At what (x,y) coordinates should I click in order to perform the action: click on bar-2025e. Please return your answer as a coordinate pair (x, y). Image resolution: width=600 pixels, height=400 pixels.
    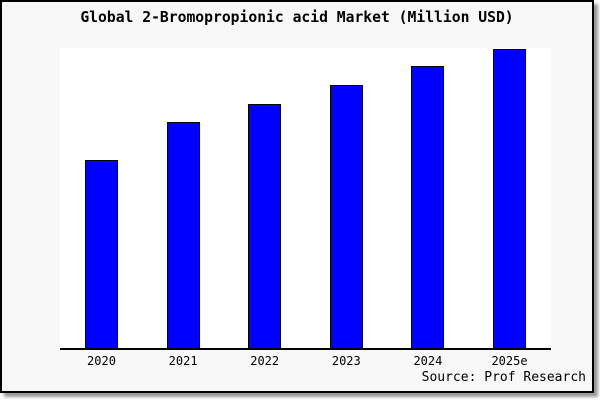
    Looking at the image, I should click on (509, 198).